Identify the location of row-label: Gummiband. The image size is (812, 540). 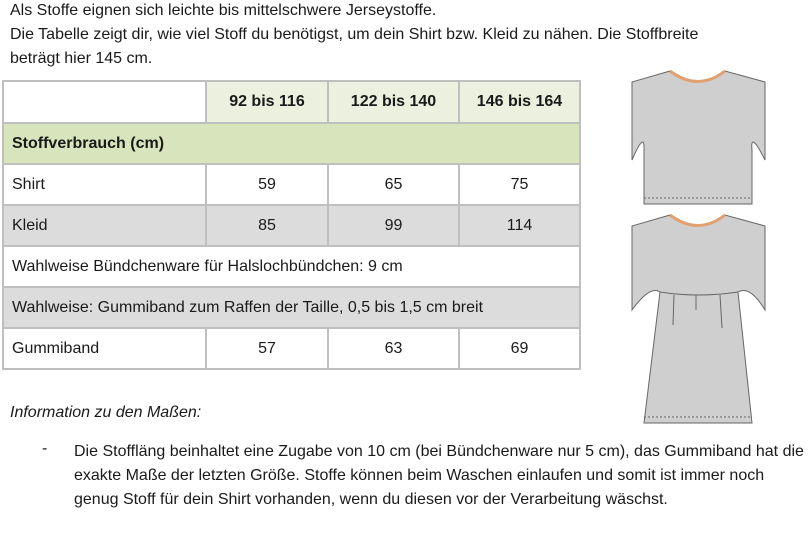
(104, 348).